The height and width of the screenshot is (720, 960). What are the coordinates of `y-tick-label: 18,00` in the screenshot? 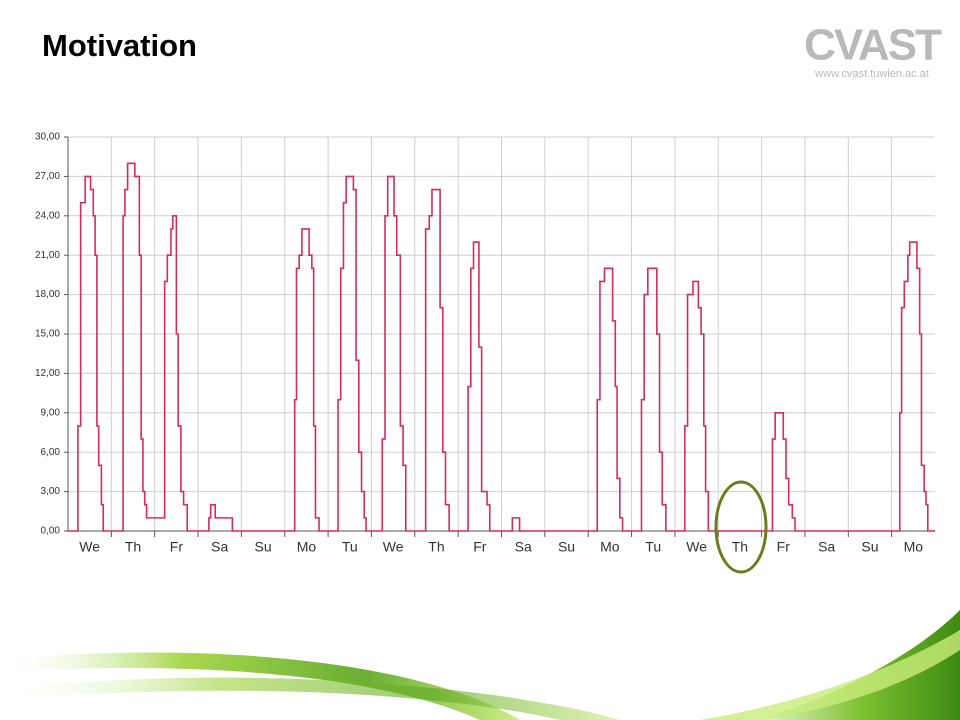 It's located at (47, 294).